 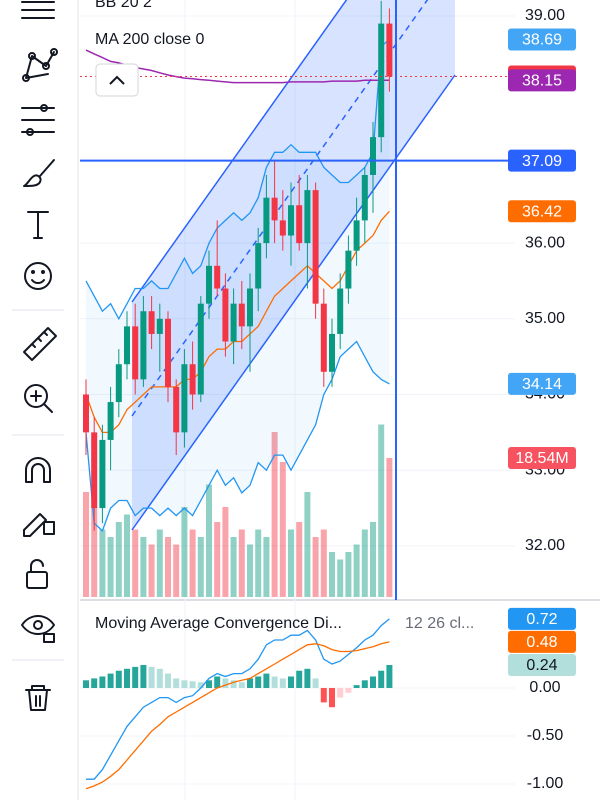 What do you see at coordinates (123, 5) in the screenshot?
I see `bb-legend: BB 20 2` at bounding box center [123, 5].